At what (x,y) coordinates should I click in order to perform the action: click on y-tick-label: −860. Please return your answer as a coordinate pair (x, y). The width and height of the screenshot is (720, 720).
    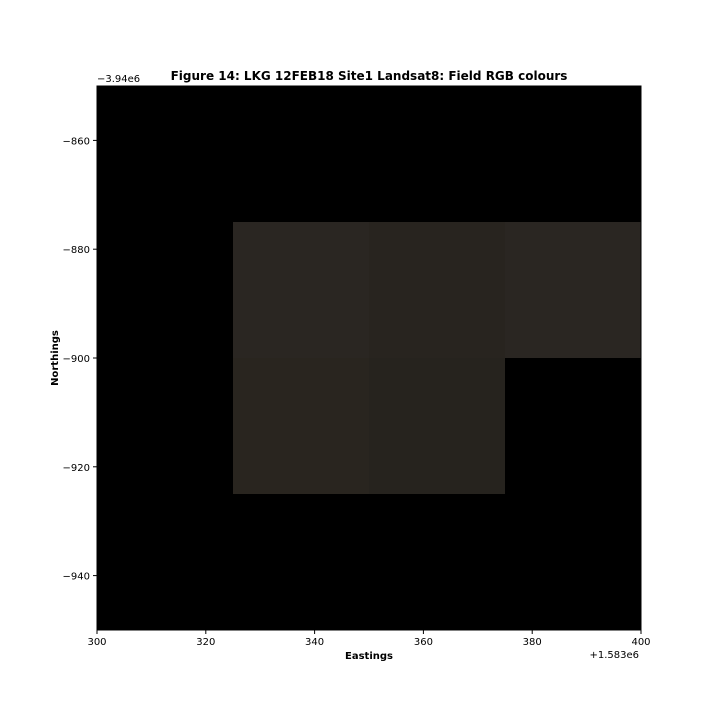
    Looking at the image, I should click on (76, 141).